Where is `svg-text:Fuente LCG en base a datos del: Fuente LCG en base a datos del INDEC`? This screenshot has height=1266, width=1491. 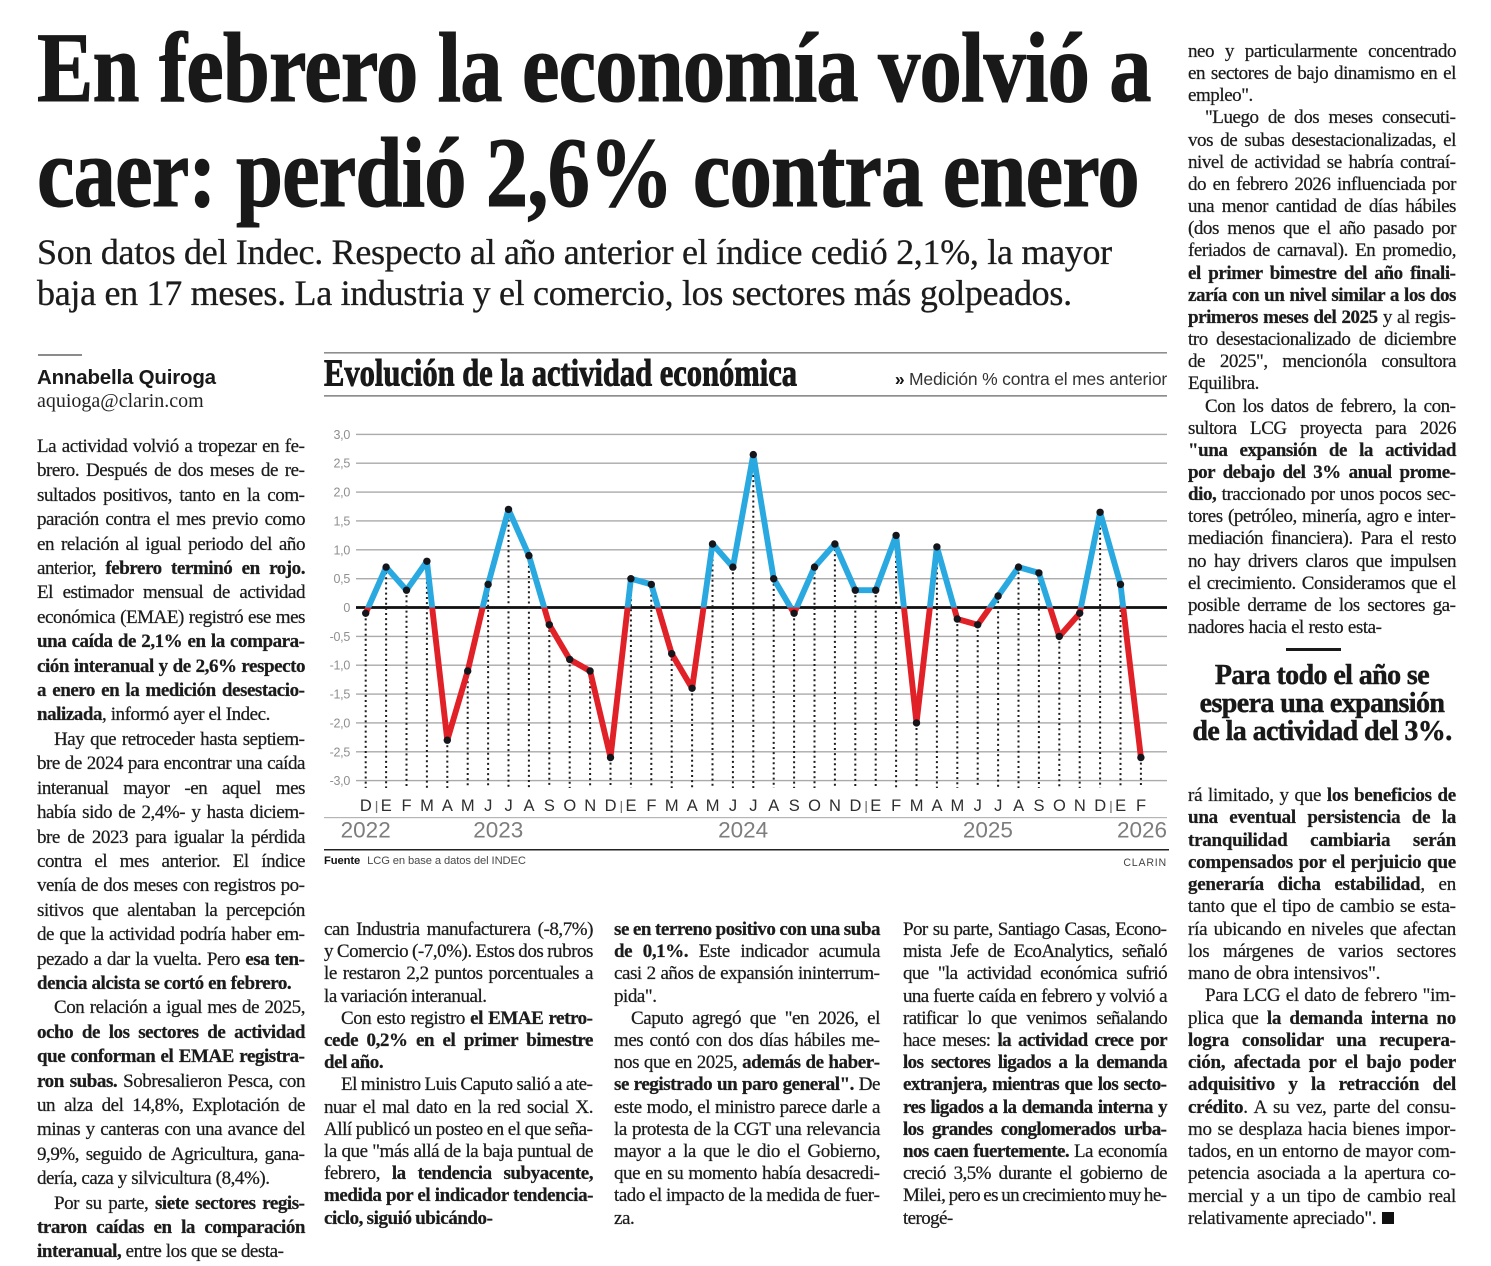
svg-text:Fuente LCG en base a datos del: Fuente LCG en base a datos del INDEC is located at coordinates (425, 861).